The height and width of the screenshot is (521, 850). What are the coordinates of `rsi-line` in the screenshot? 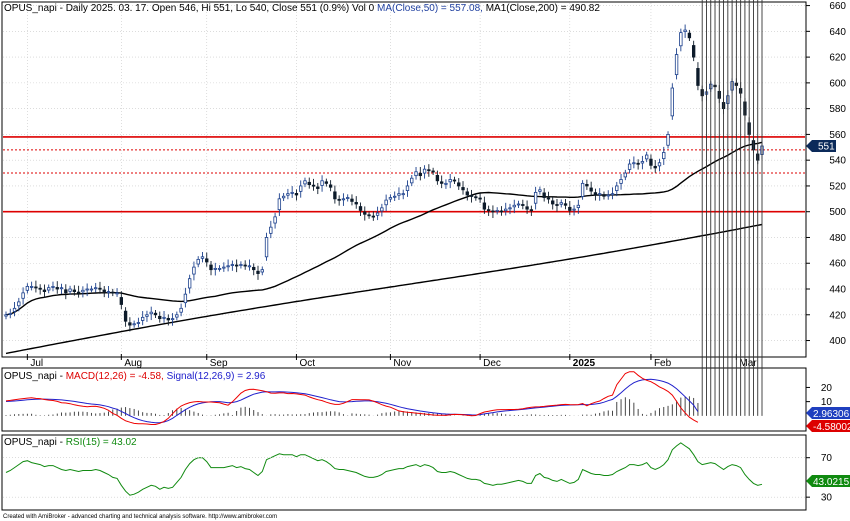 It's located at (384, 469).